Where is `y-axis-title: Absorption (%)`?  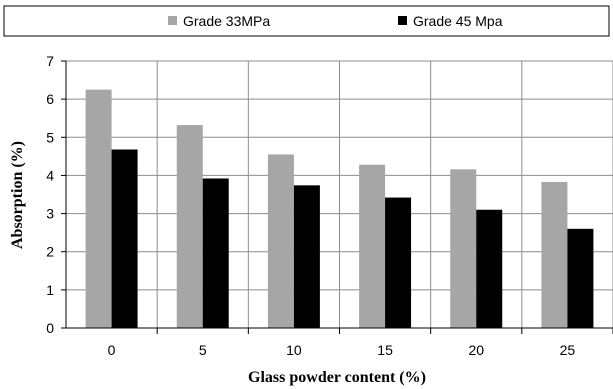
y-axis-title: Absorption (%) is located at coordinates (17, 195).